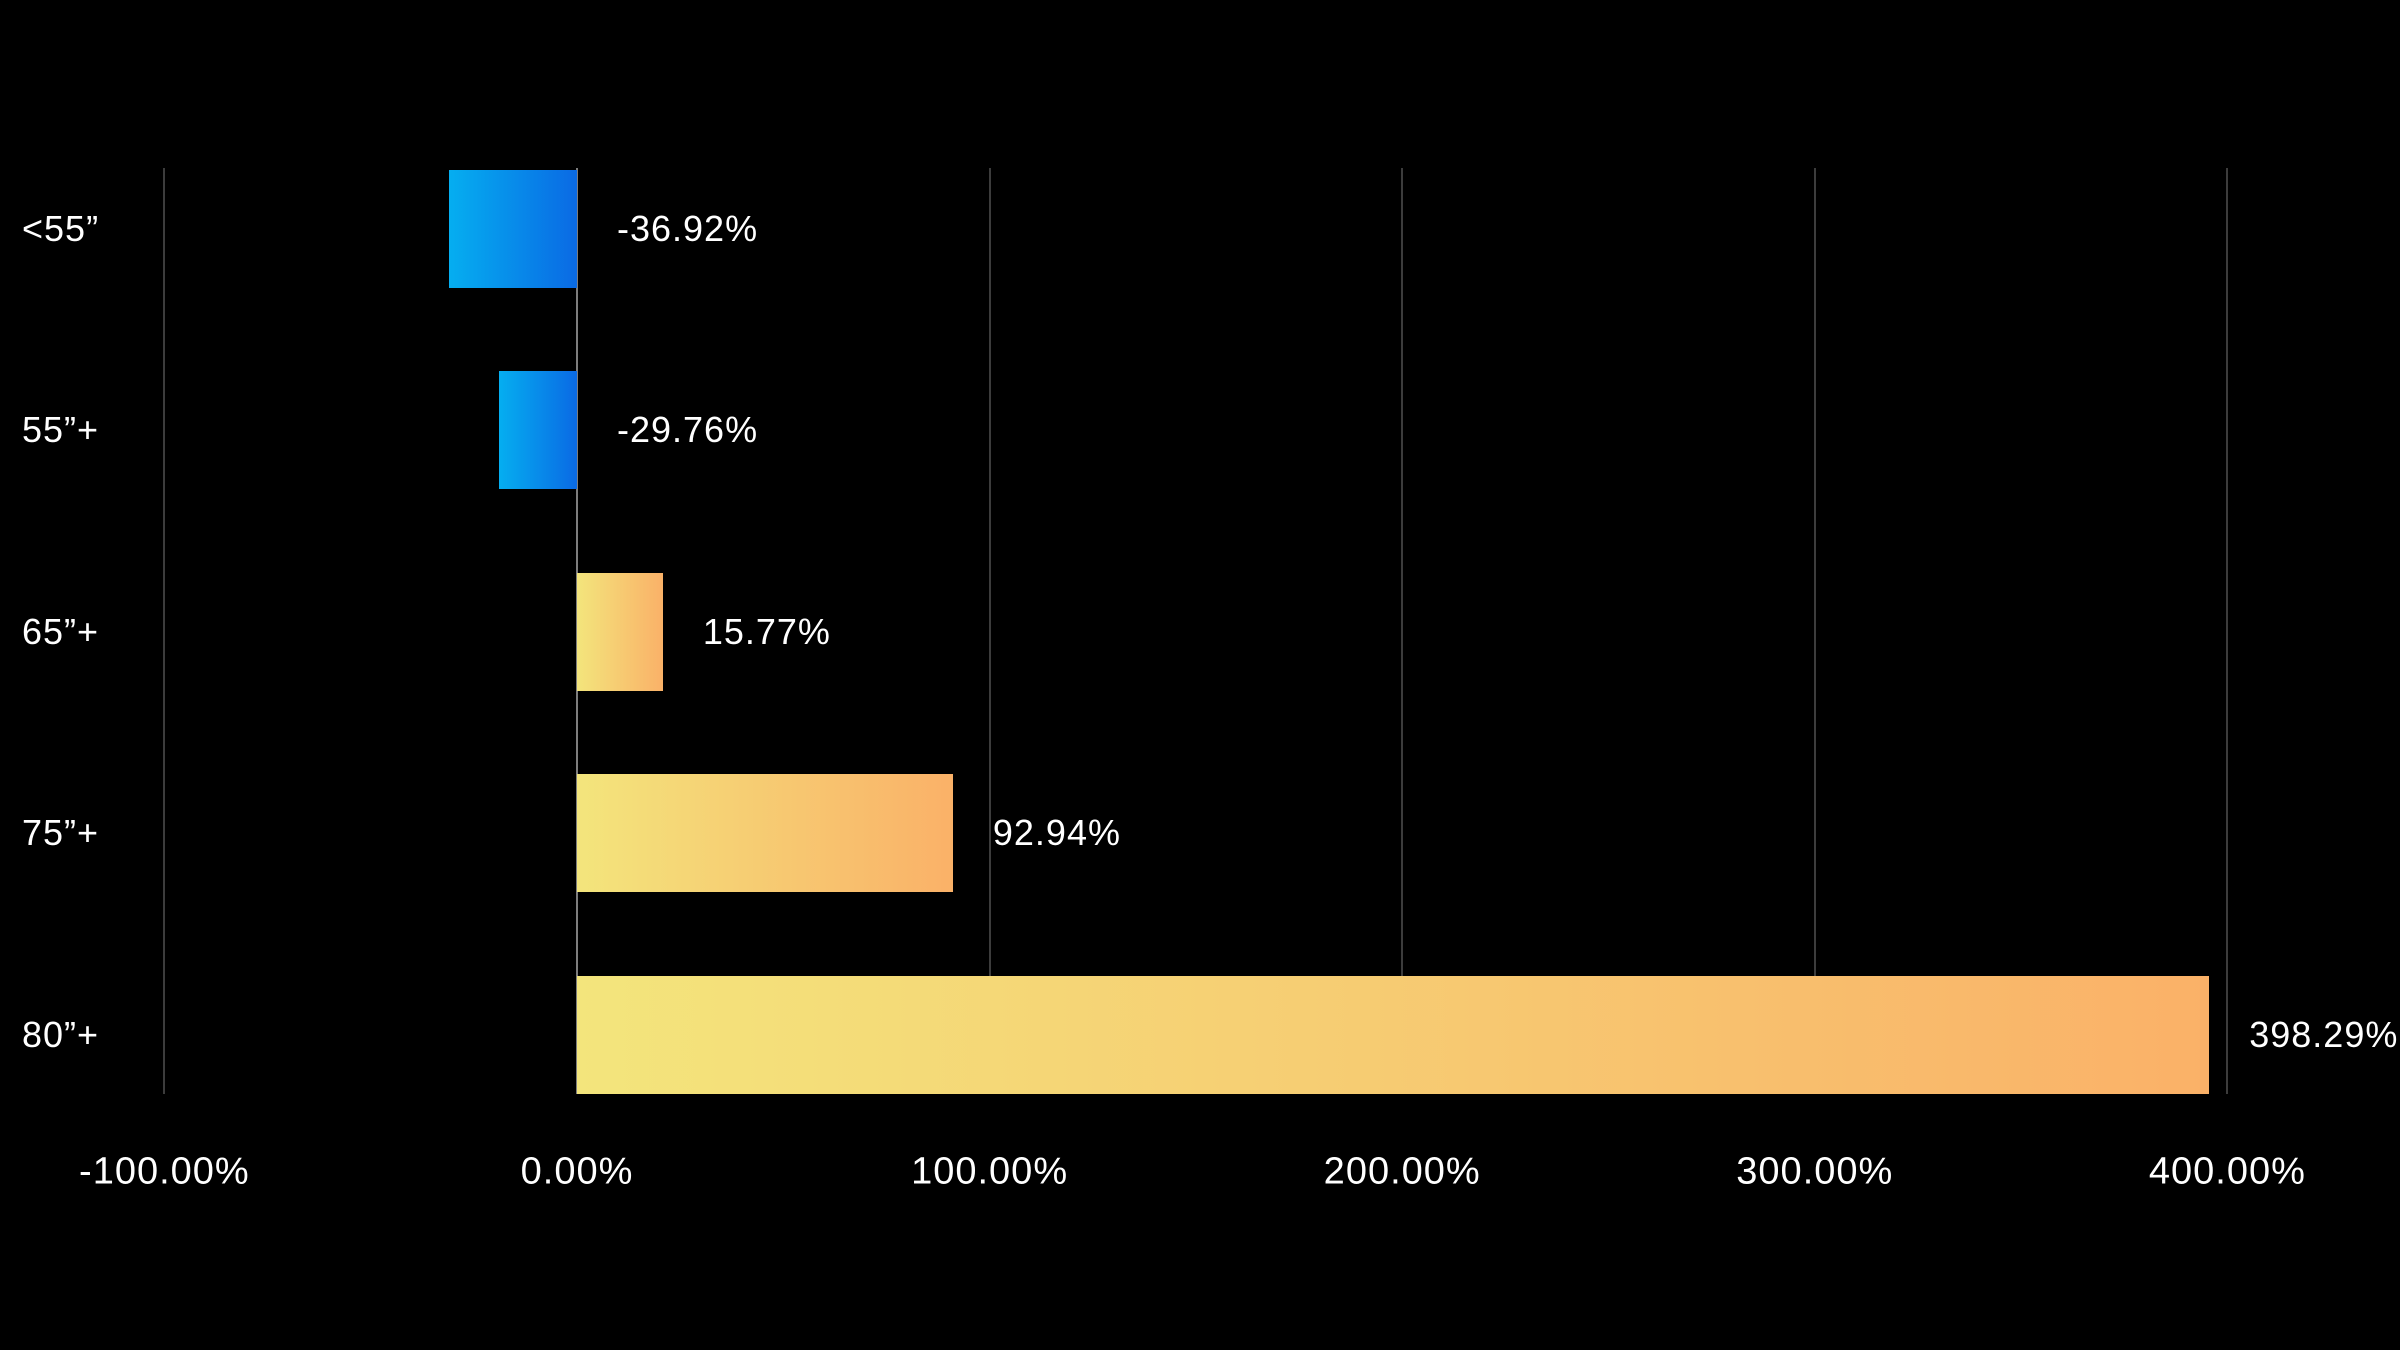 The image size is (2400, 1350). What do you see at coordinates (688, 430) in the screenshot?
I see `value-label: -29.76%` at bounding box center [688, 430].